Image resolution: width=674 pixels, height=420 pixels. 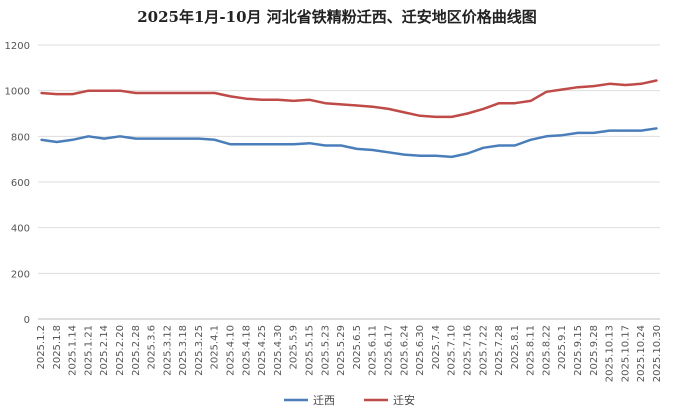 What do you see at coordinates (610, 353) in the screenshot?
I see `x-tick-label: 2025.10.13` at bounding box center [610, 353].